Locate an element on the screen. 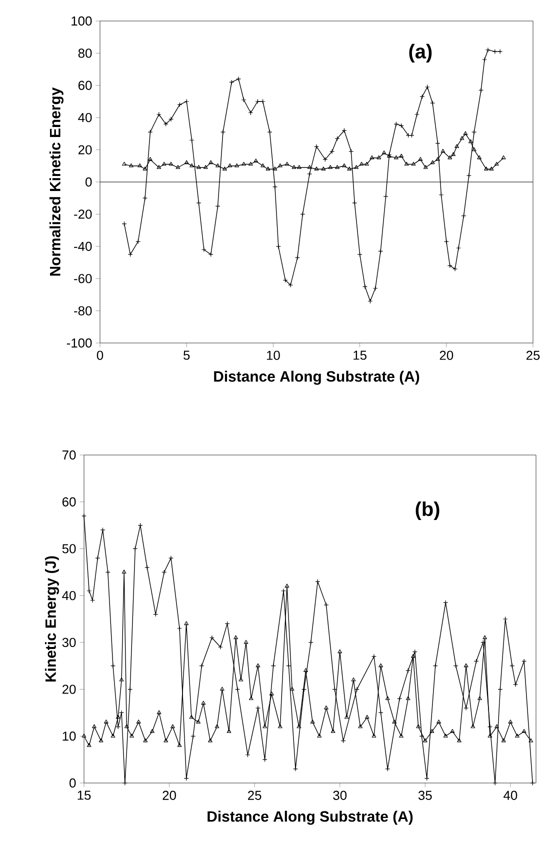 The width and height of the screenshot is (541, 864). y-tick-label: -40 is located at coordinates (83, 246).